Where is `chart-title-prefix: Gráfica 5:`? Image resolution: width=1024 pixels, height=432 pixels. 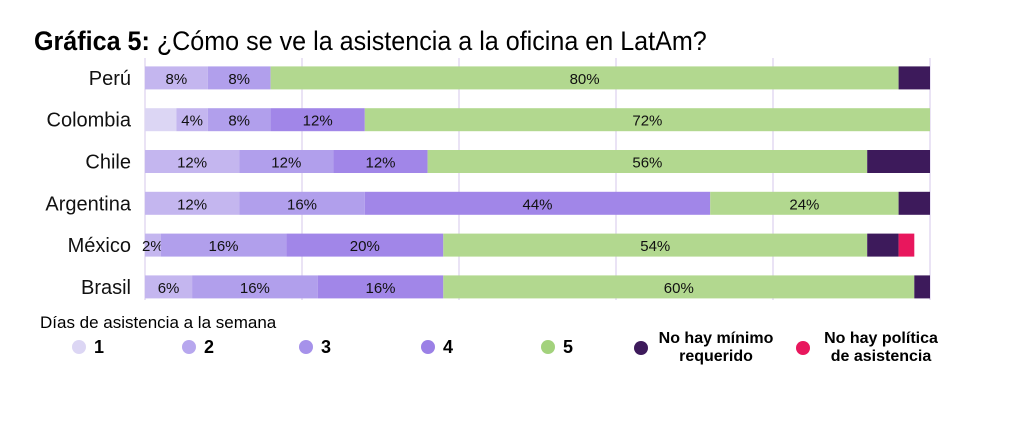 chart-title-prefix: Gráfica 5: is located at coordinates (92, 41).